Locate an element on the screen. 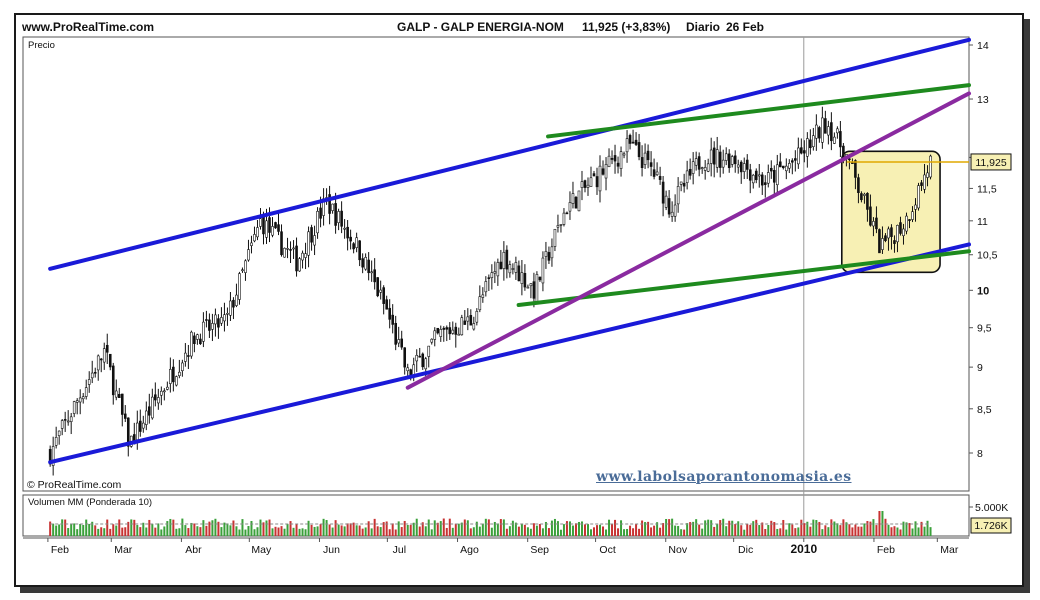 This screenshot has height=600, width=1040. x-tick-label: 2010 is located at coordinates (803, 549).